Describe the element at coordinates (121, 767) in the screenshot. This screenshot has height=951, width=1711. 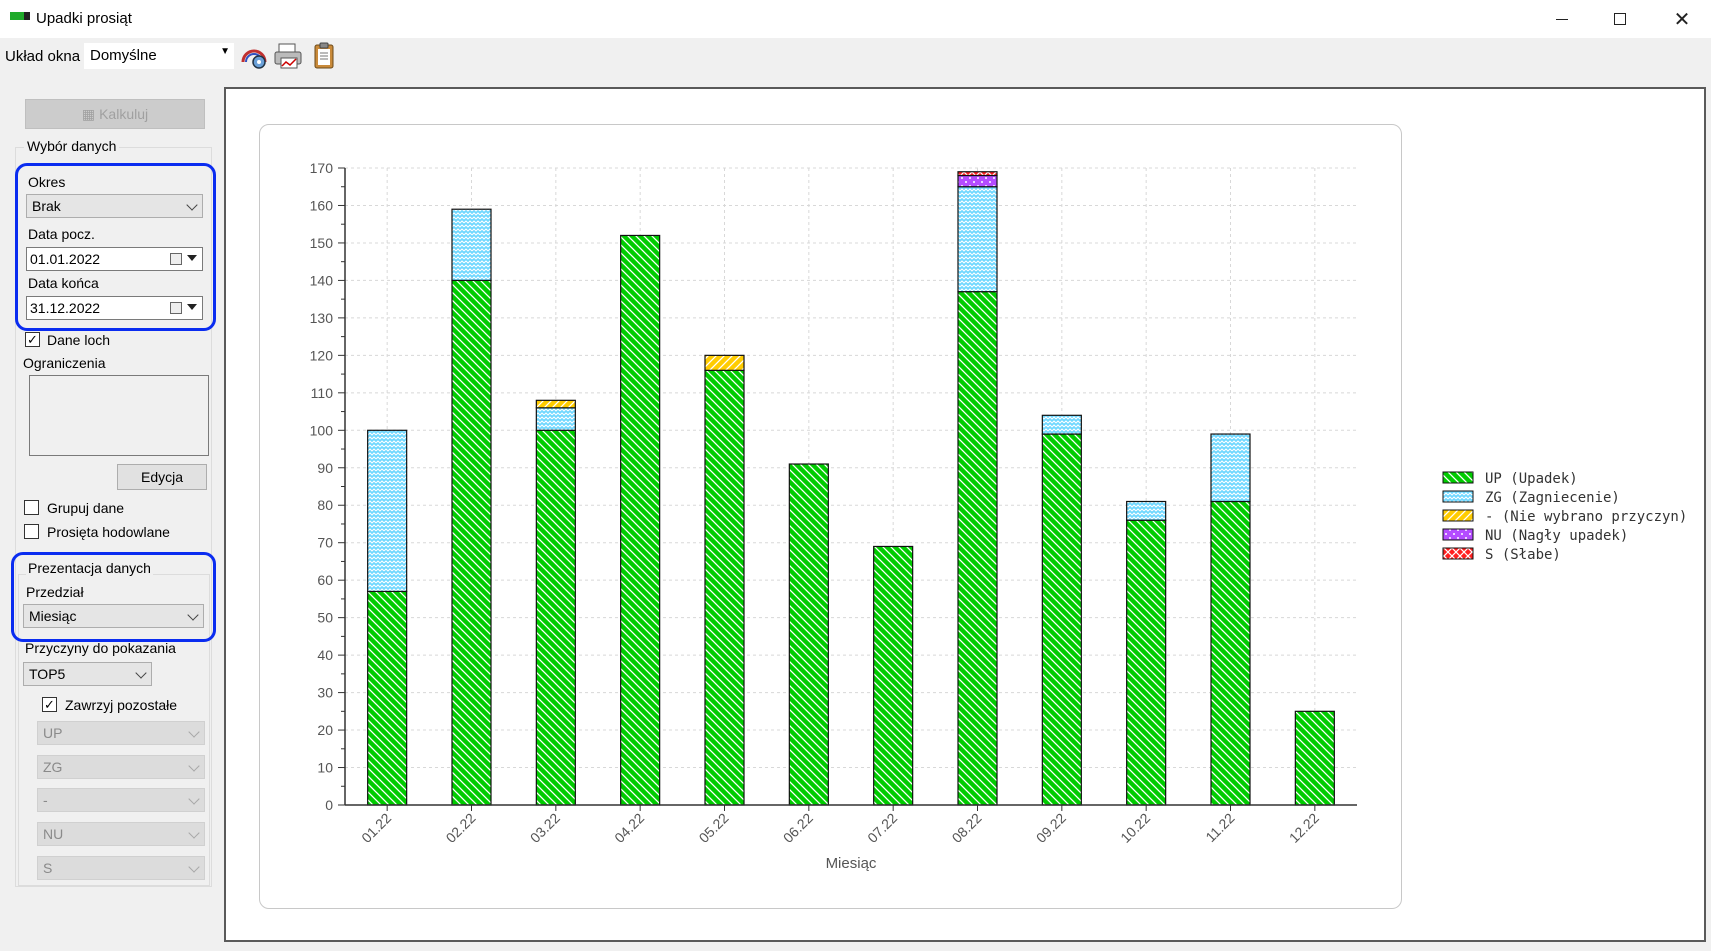
I see `cause-select-2: ZG` at that location.